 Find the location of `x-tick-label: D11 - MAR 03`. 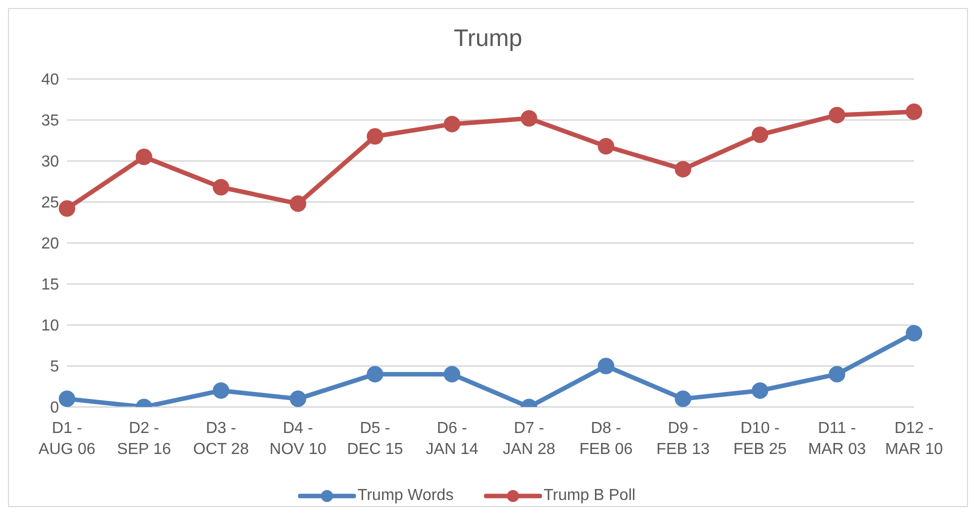

x-tick-label: D11 - MAR 03 is located at coordinates (837, 439).